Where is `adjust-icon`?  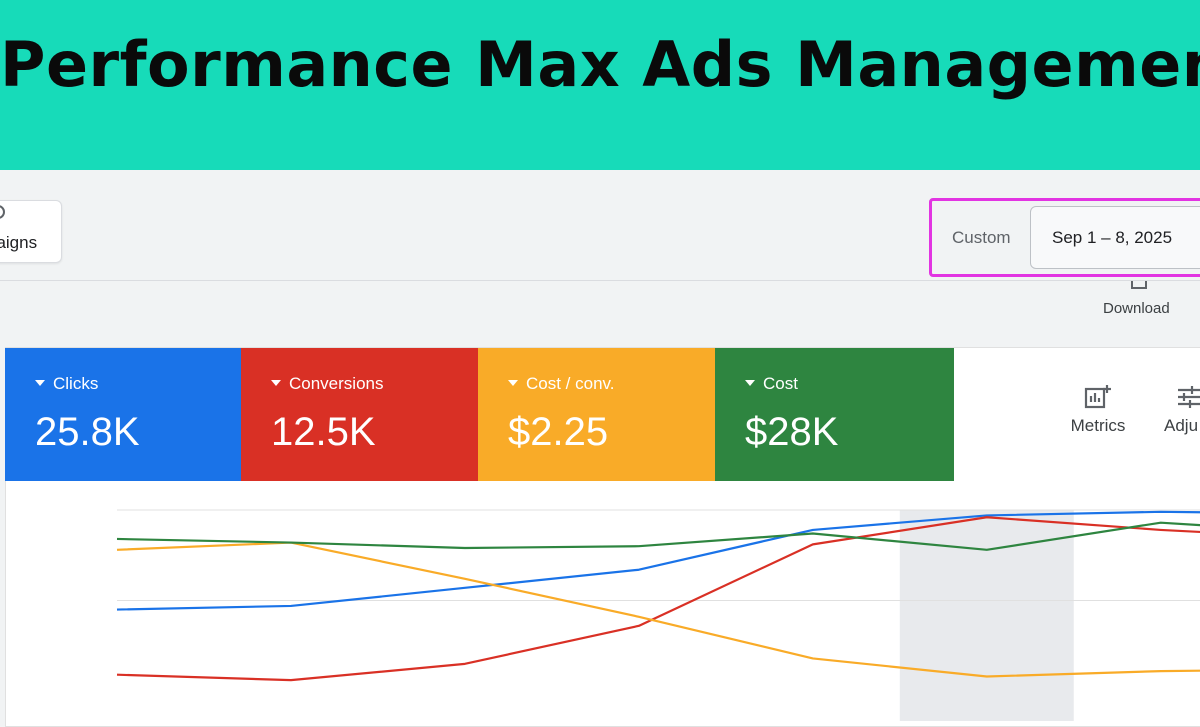 adjust-icon is located at coordinates (1189, 397).